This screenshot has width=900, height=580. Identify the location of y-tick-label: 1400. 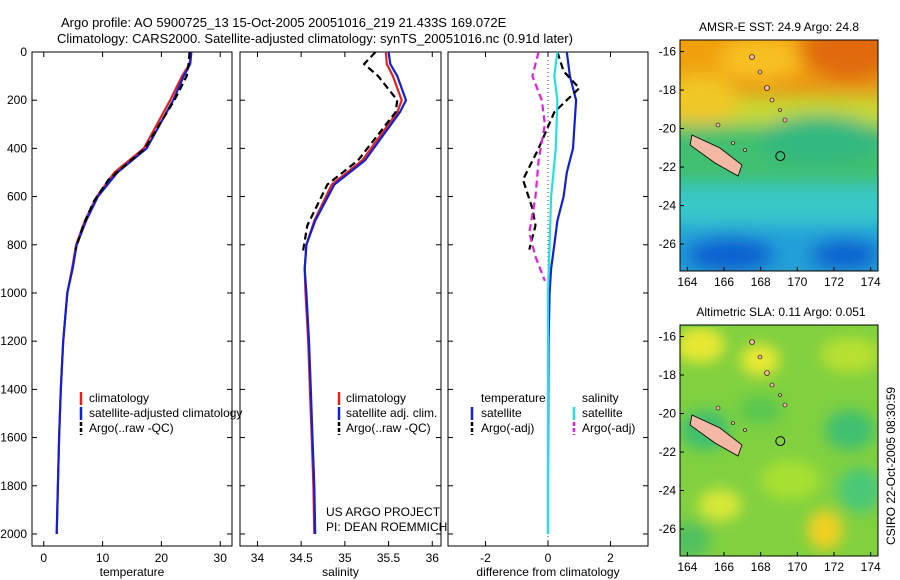
(13, 389).